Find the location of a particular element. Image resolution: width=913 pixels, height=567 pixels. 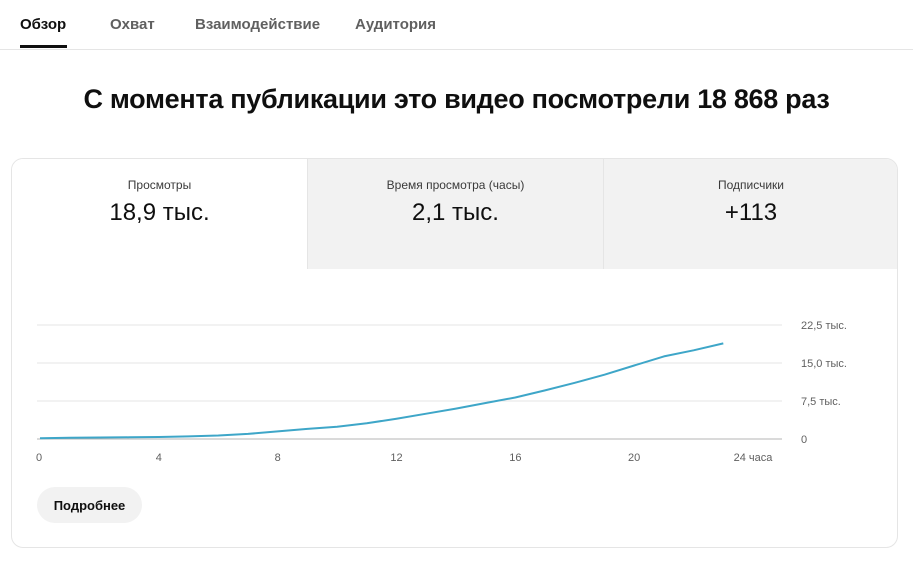

x-tick-label: 8 is located at coordinates (278, 458).